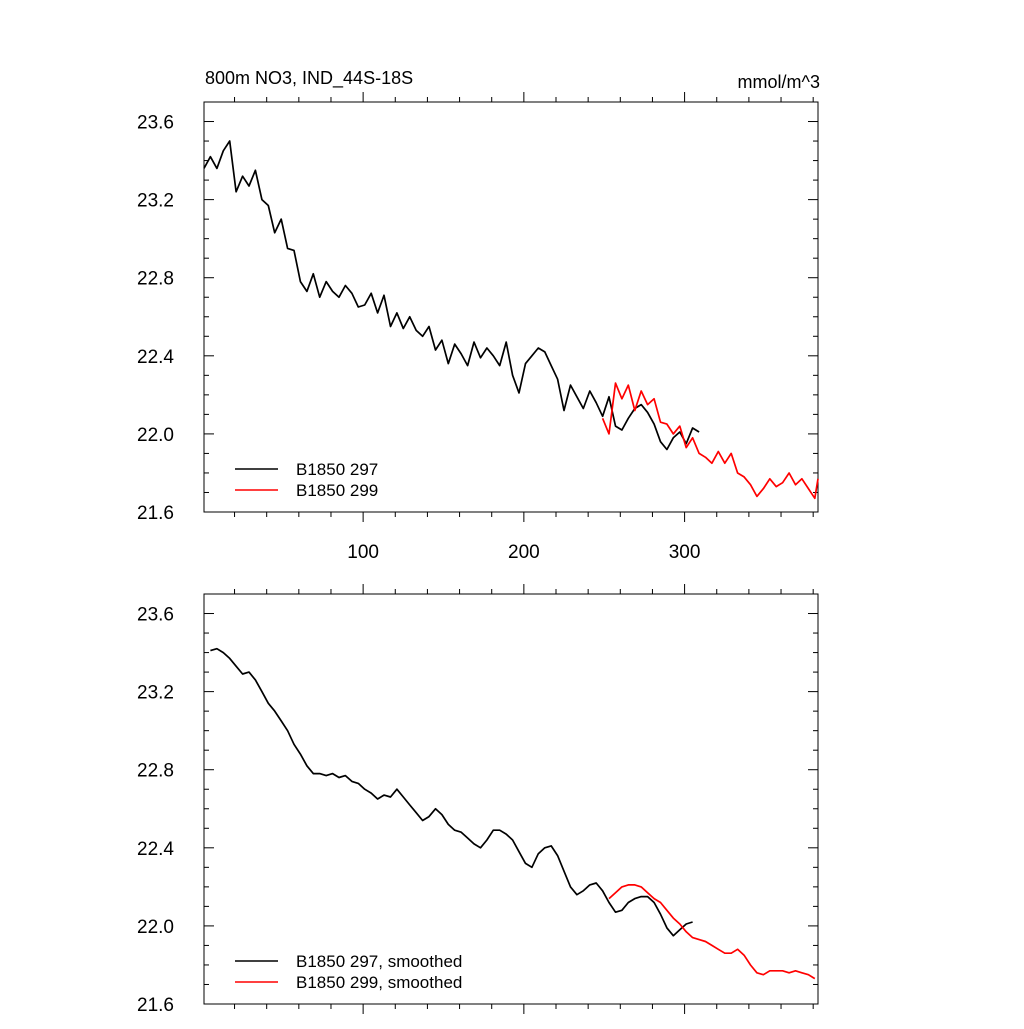 The height and width of the screenshot is (1029, 1024). Describe the element at coordinates (524, 552) in the screenshot. I see `x-tick-label: 200` at that location.